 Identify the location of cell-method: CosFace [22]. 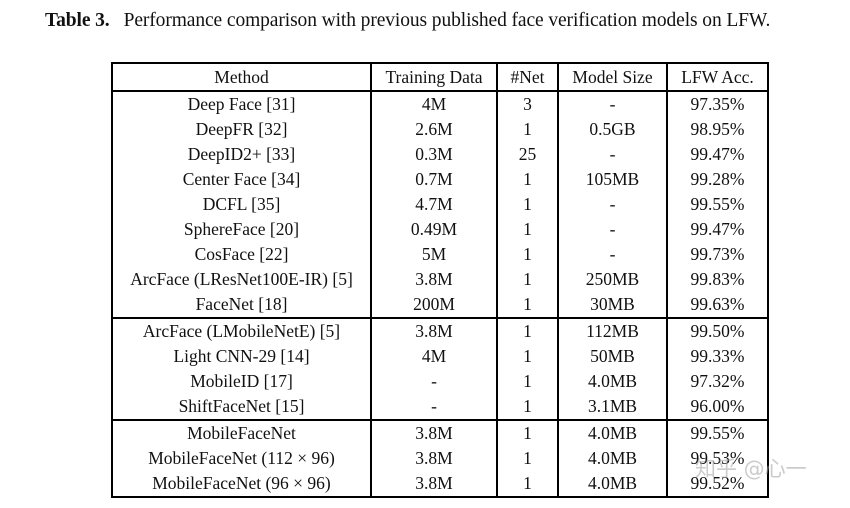
(241, 254).